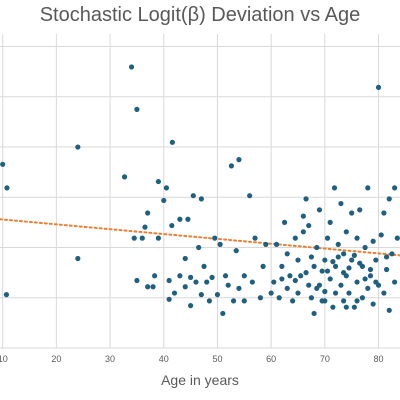 The height and width of the screenshot is (400, 400). I want to click on trendline-group, so click(200, 237).